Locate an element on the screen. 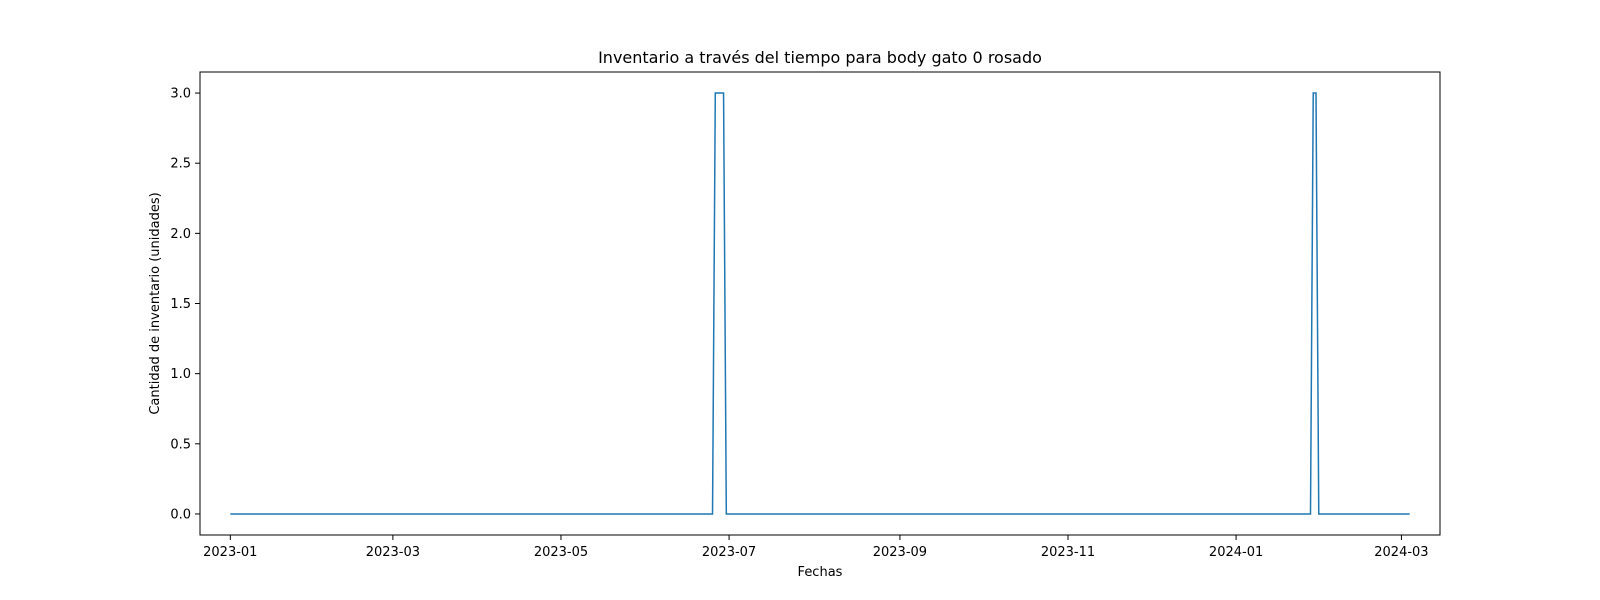 This screenshot has width=1600, height=600. x-tick-label: 2024-01 is located at coordinates (1236, 552).